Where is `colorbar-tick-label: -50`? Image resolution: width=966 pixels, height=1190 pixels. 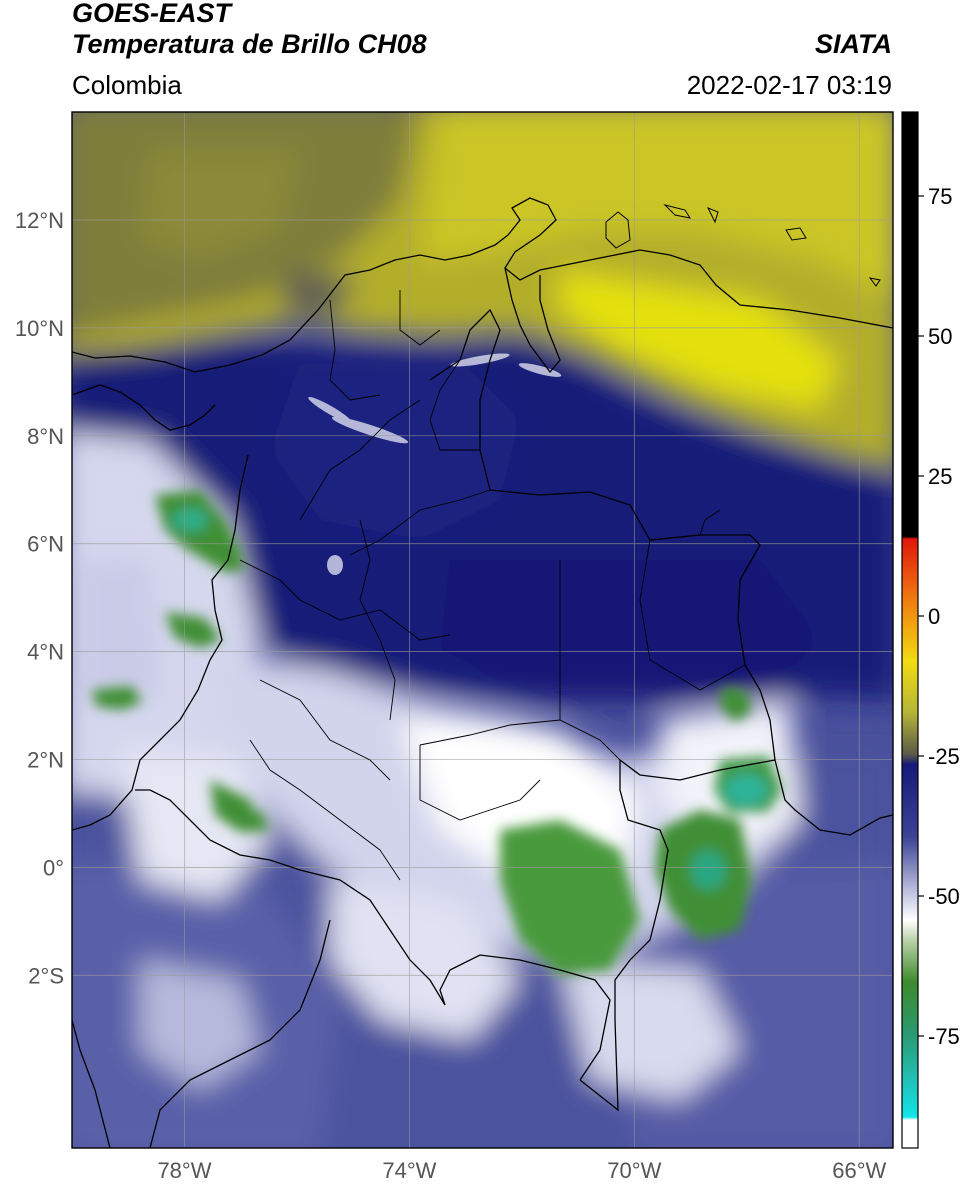
colorbar-tick-label: -50 is located at coordinates (944, 896).